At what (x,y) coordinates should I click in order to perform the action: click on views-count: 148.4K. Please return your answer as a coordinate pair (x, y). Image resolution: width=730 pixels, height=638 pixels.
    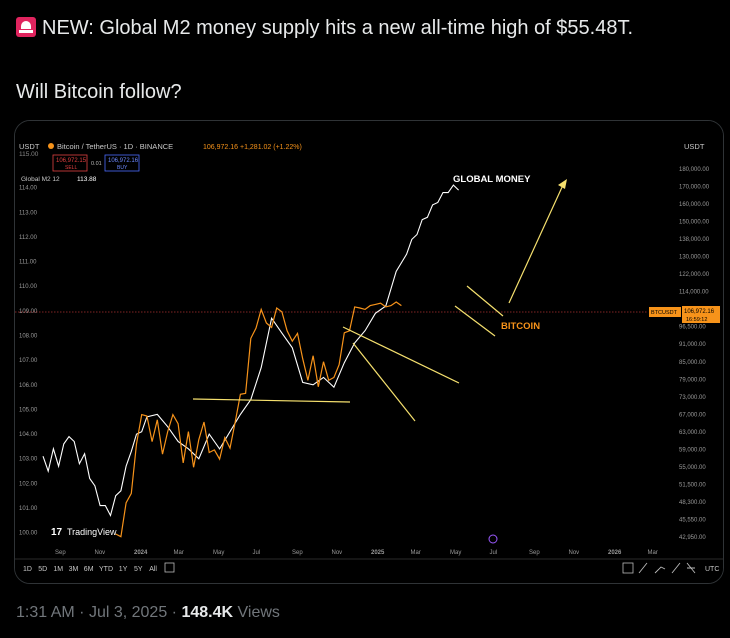
    Looking at the image, I should click on (207, 612).